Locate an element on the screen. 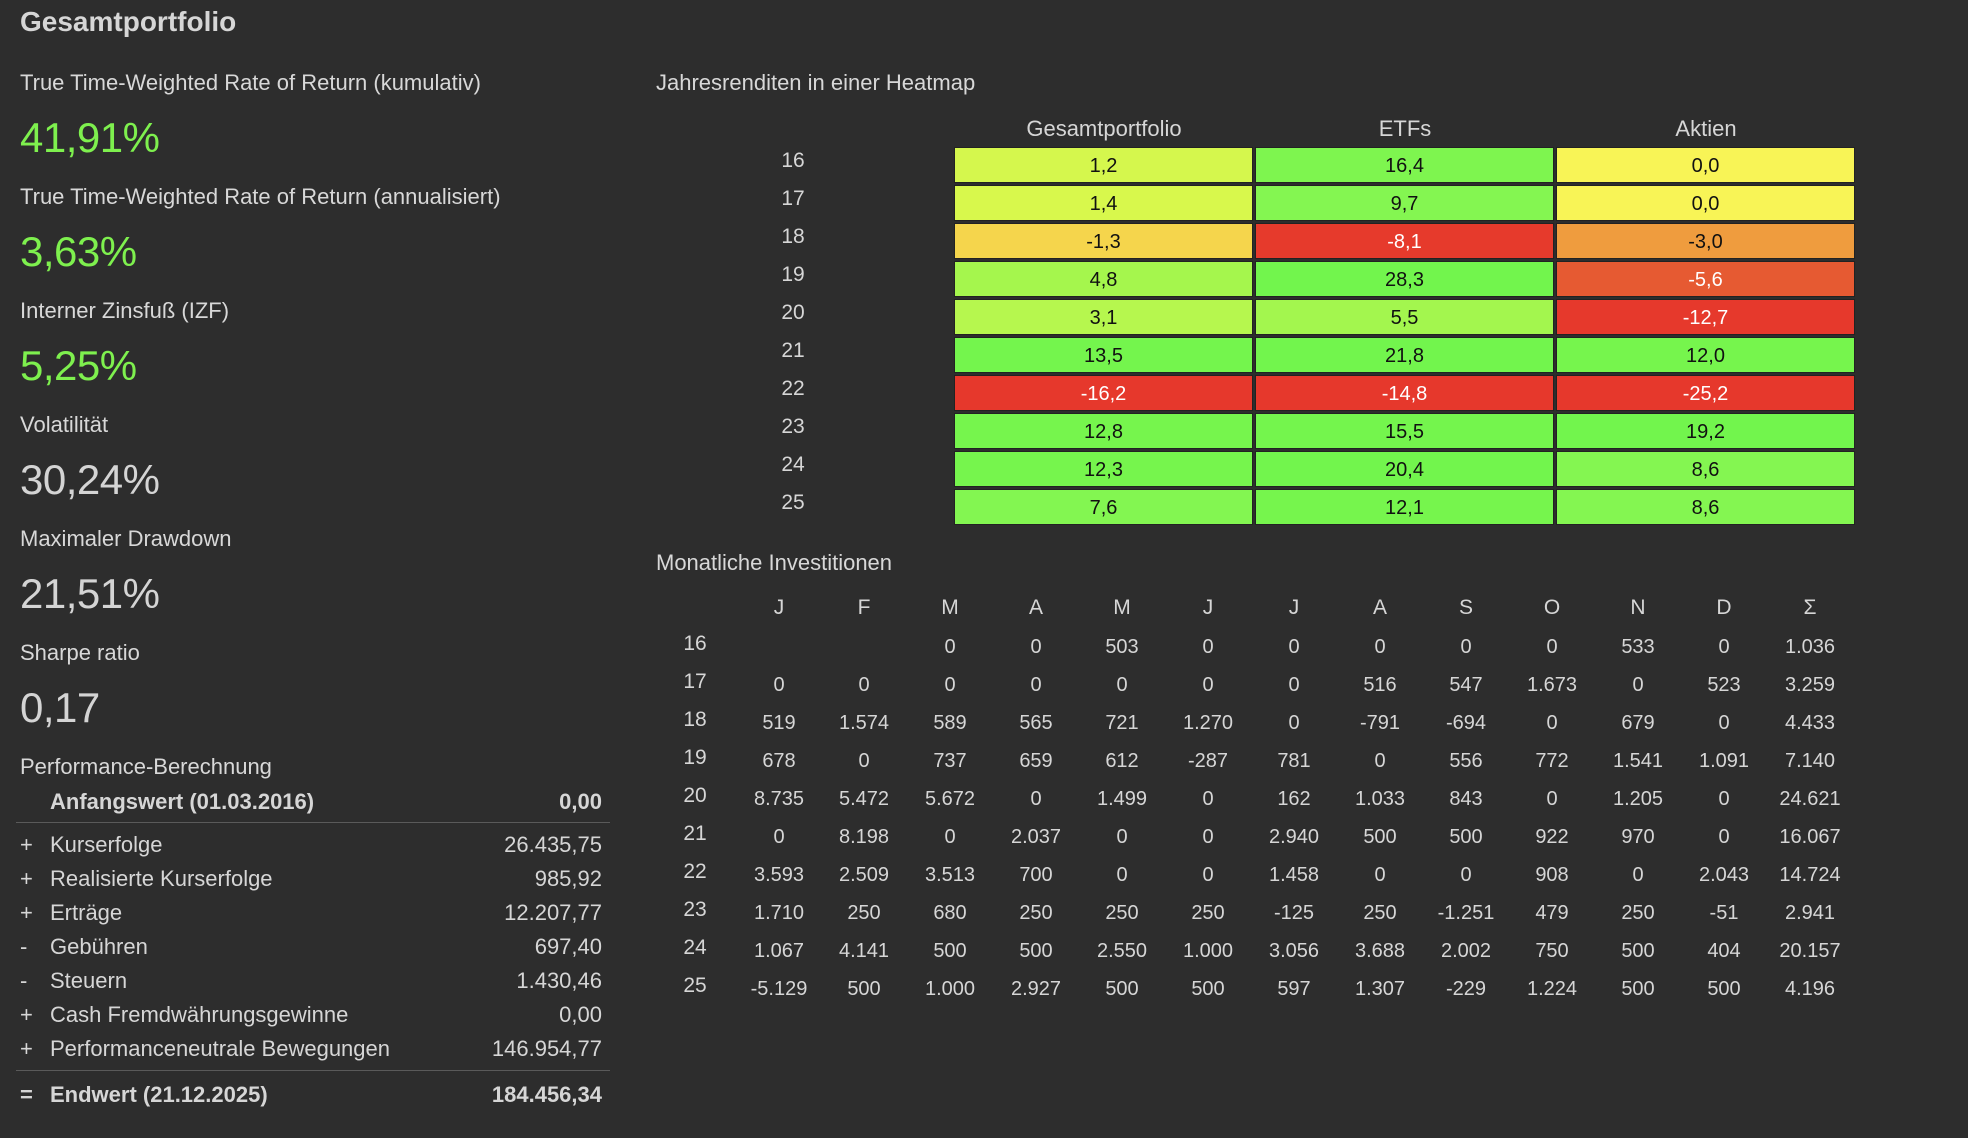 The height and width of the screenshot is (1138, 1968). monthly-cell: 1.067 is located at coordinates (779, 951).